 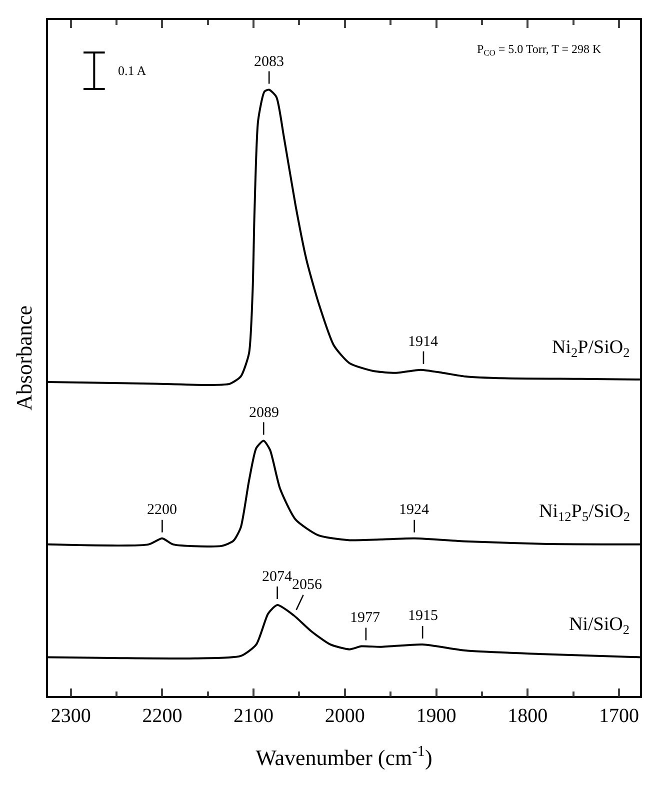 What do you see at coordinates (436, 715) in the screenshot?
I see `x-tick-label: 1900` at bounding box center [436, 715].